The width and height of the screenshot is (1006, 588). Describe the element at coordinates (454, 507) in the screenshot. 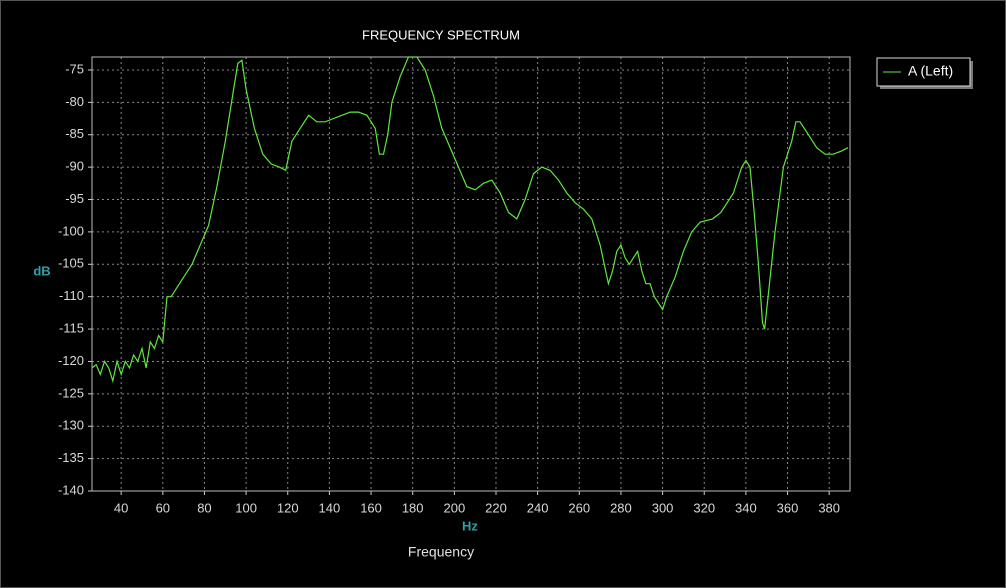

I see `x-tick-label: 200` at that location.